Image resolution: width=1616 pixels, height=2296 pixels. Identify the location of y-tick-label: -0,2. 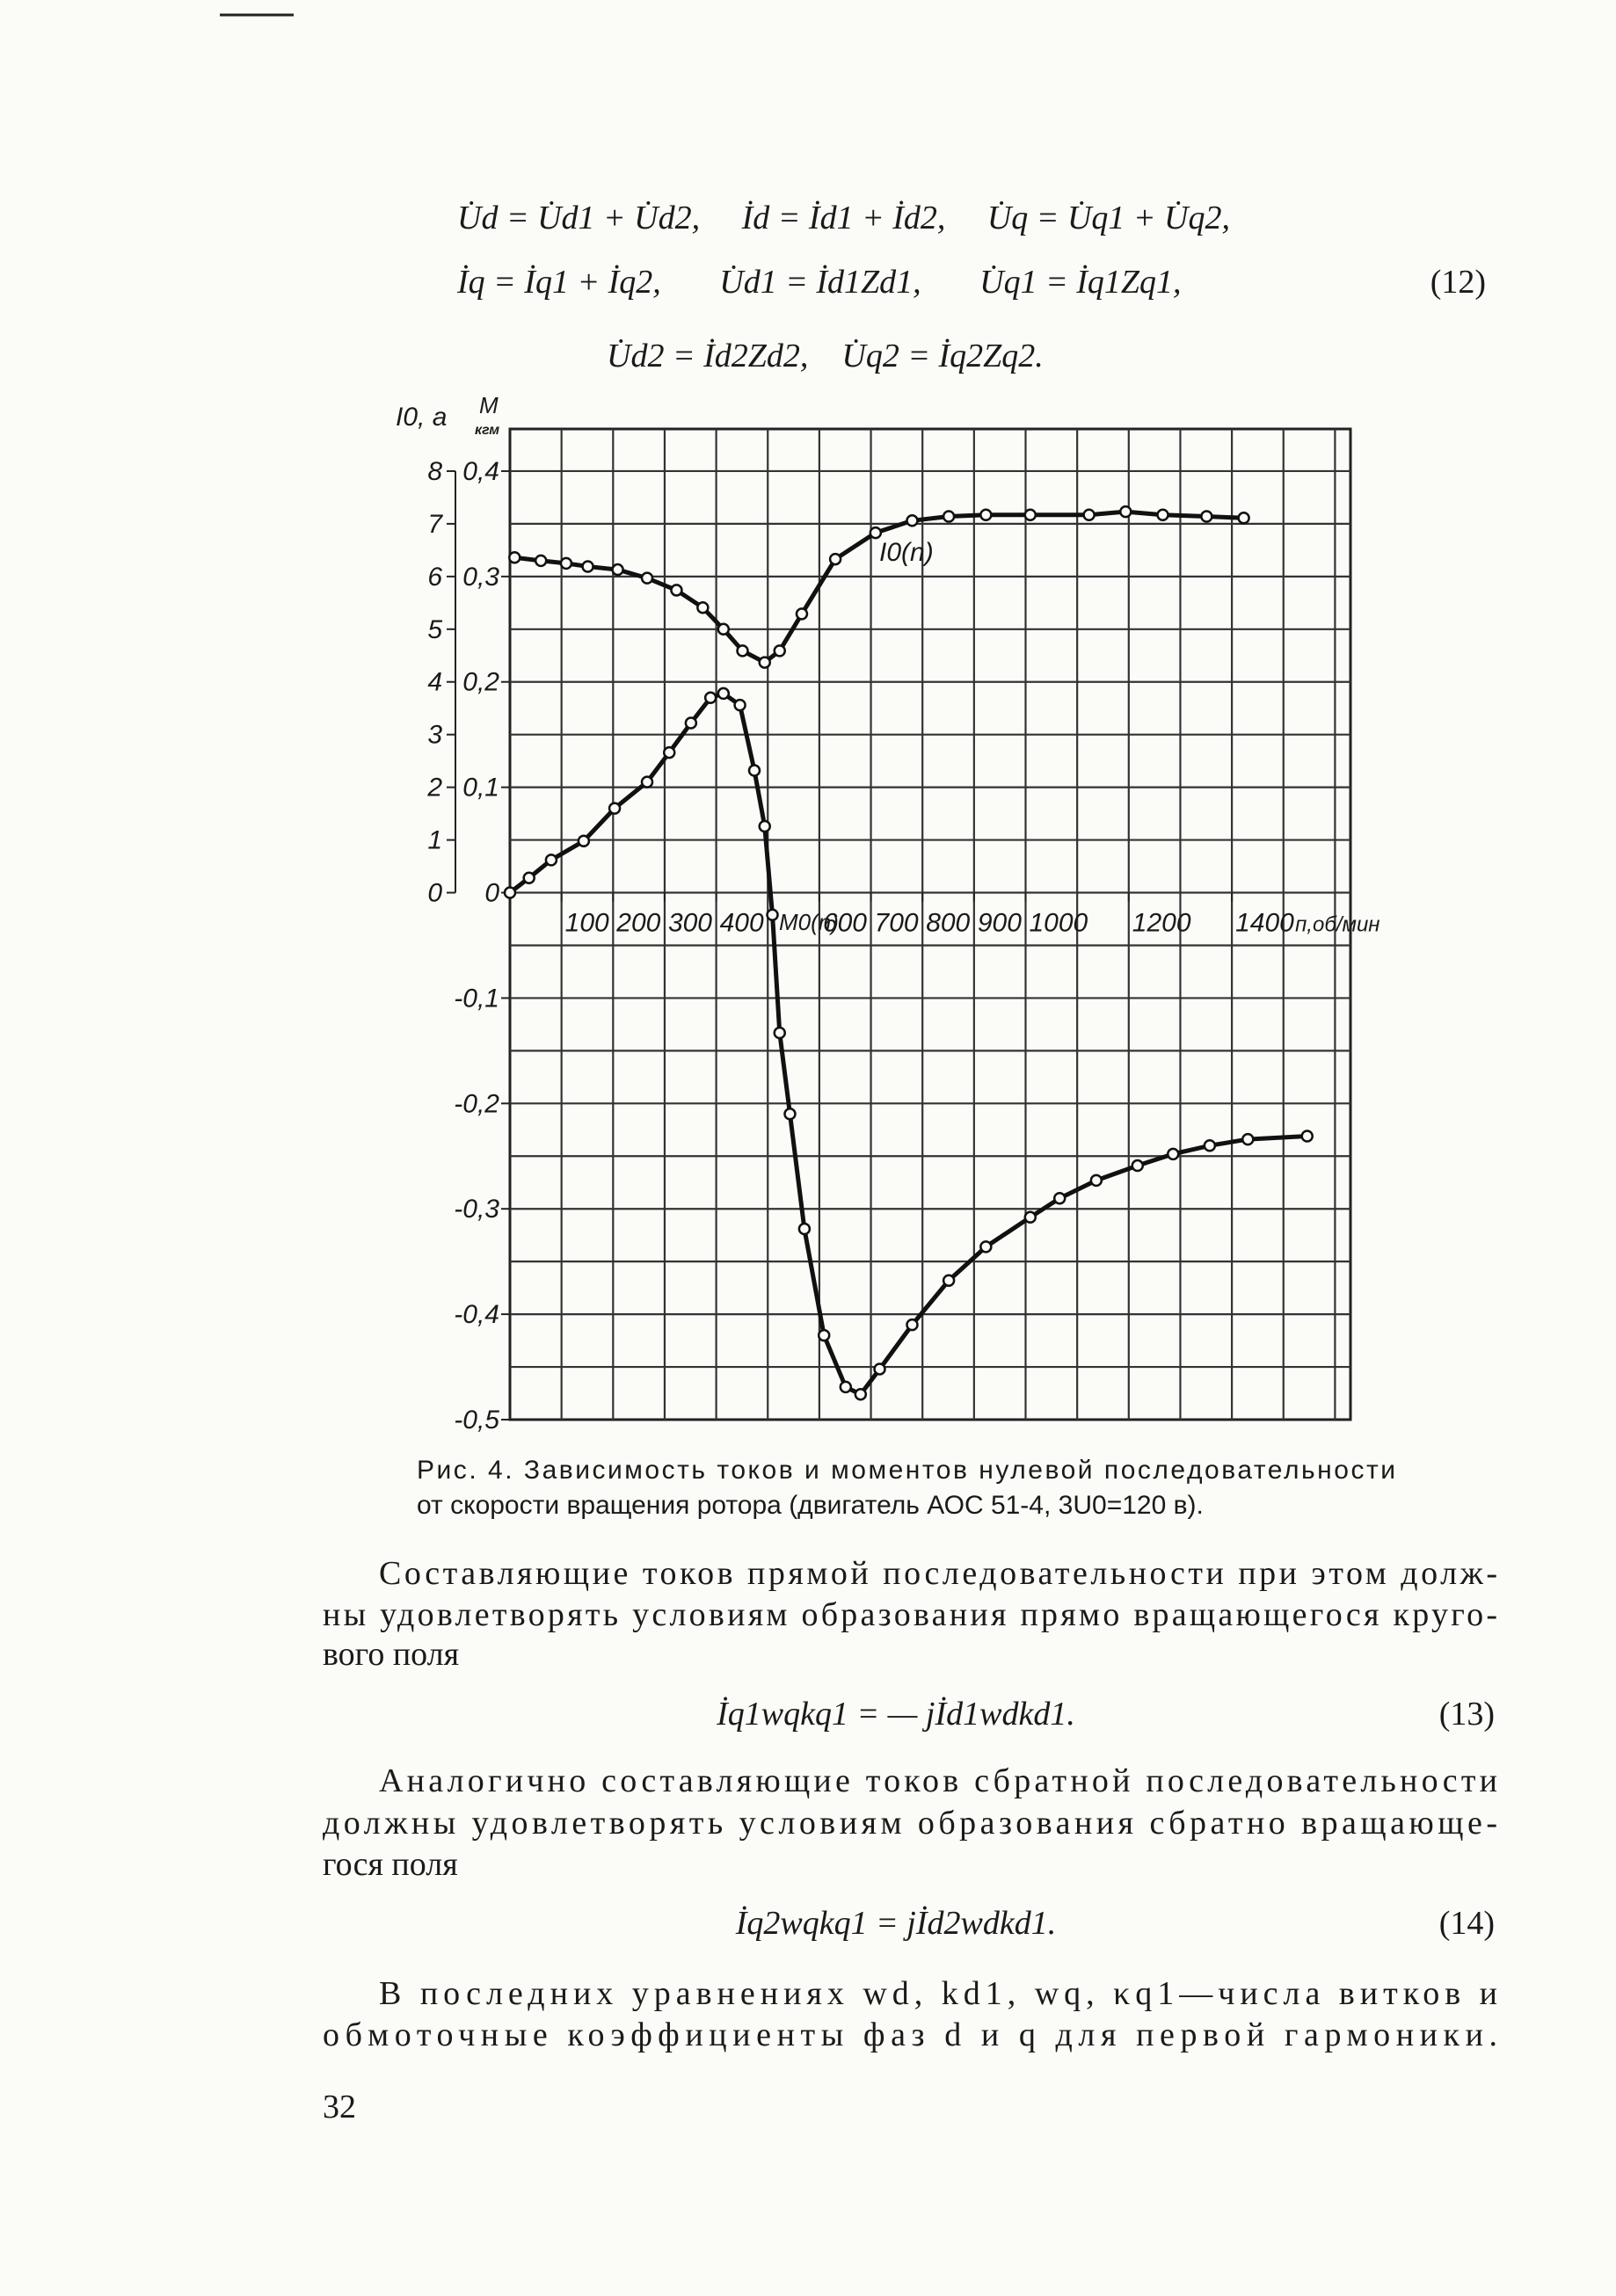
(476, 1103).